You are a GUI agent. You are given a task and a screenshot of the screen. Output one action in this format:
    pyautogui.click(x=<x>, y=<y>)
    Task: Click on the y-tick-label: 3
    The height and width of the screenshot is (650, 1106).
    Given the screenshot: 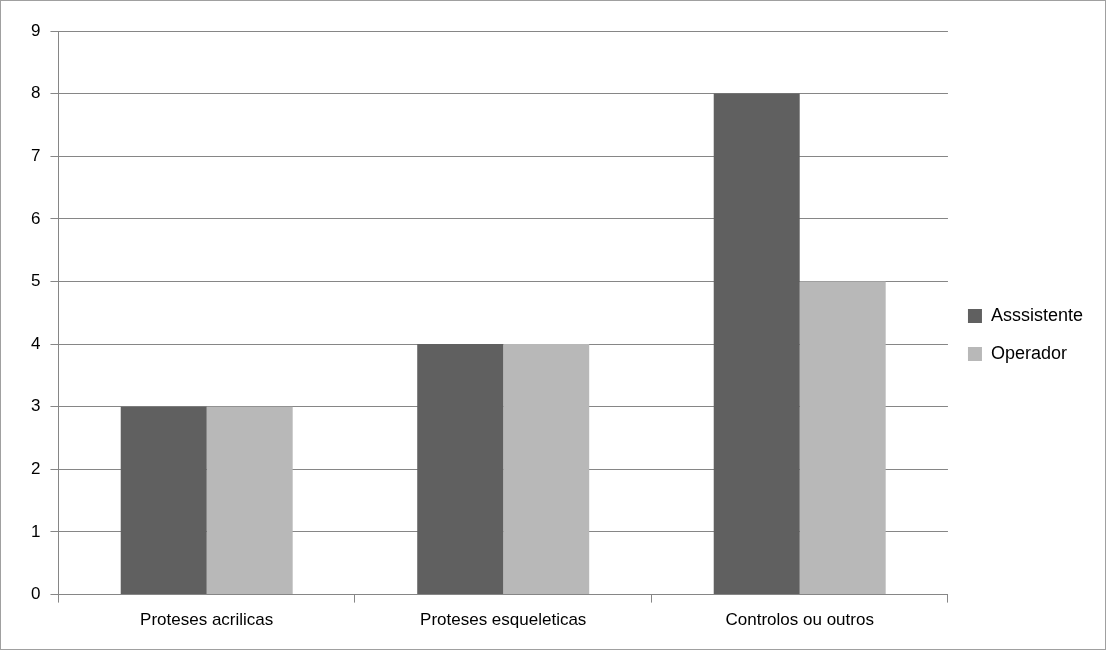 What is the action you would take?
    pyautogui.click(x=35, y=406)
    